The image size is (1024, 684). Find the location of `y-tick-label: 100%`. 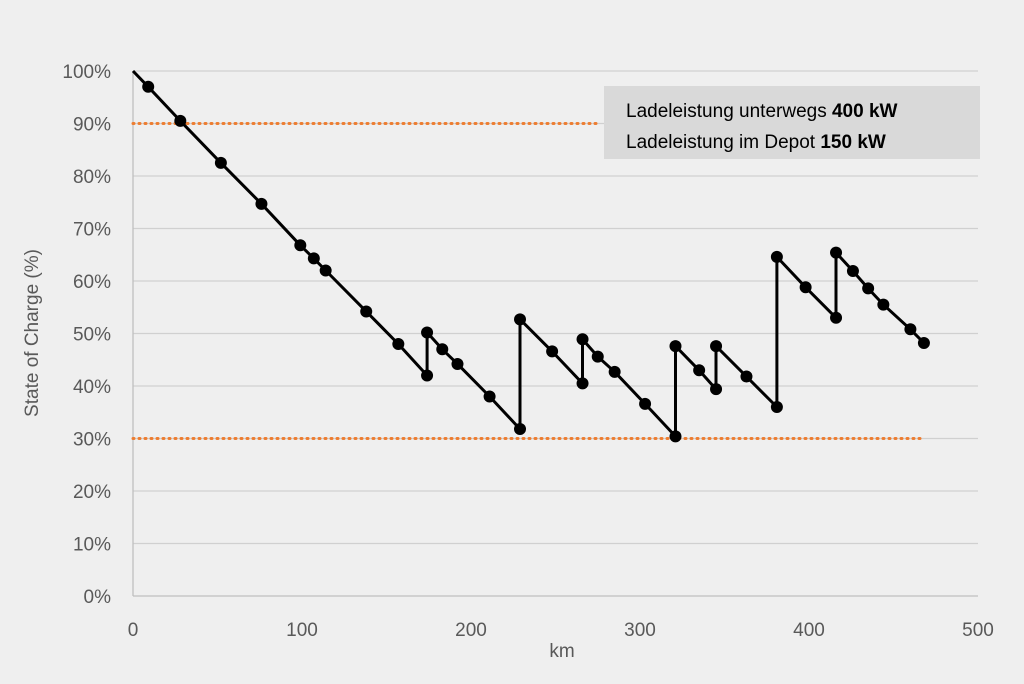

y-tick-label: 100% is located at coordinates (86, 72).